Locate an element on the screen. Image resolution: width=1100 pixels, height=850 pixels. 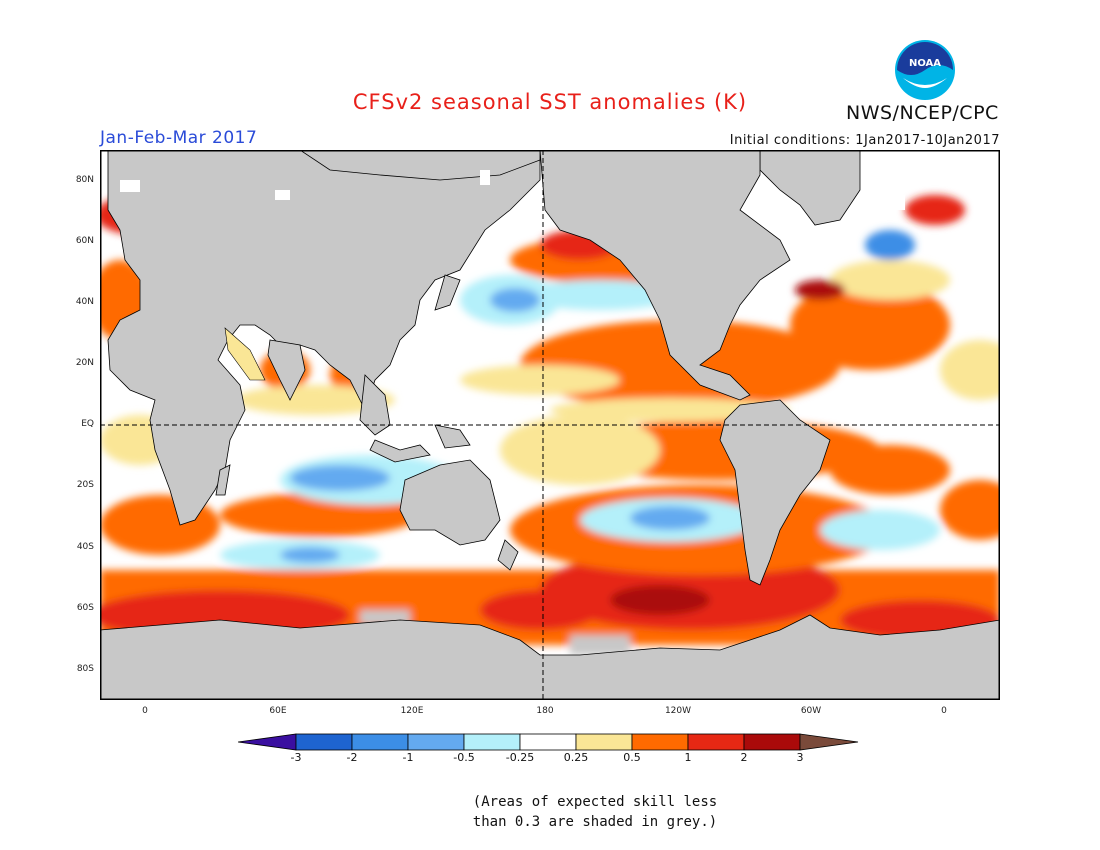
skill-note-line1: (Areas of expected skill less is located at coordinates (595, 802).